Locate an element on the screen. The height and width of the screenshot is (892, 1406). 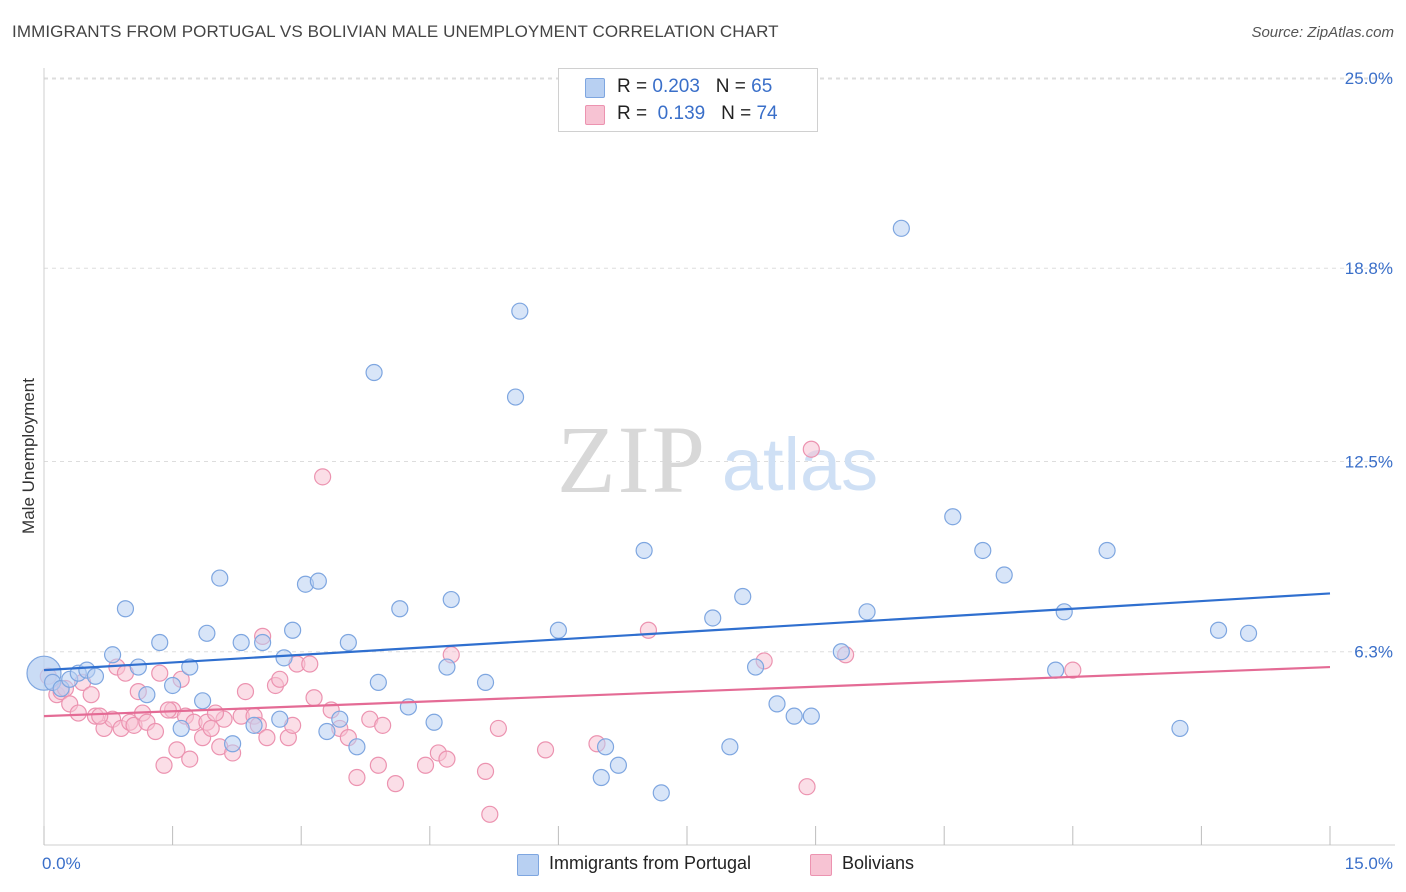
bottom-legend-label-portugal: Immigrants from Portugal is located at coordinates (650, 863).